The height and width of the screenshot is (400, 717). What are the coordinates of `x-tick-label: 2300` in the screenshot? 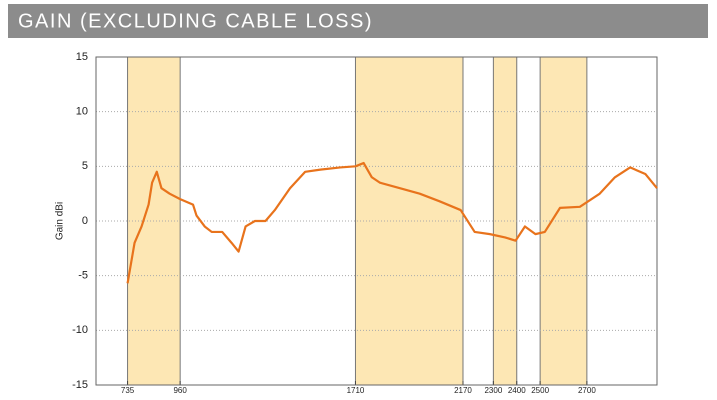 It's located at (493, 390).